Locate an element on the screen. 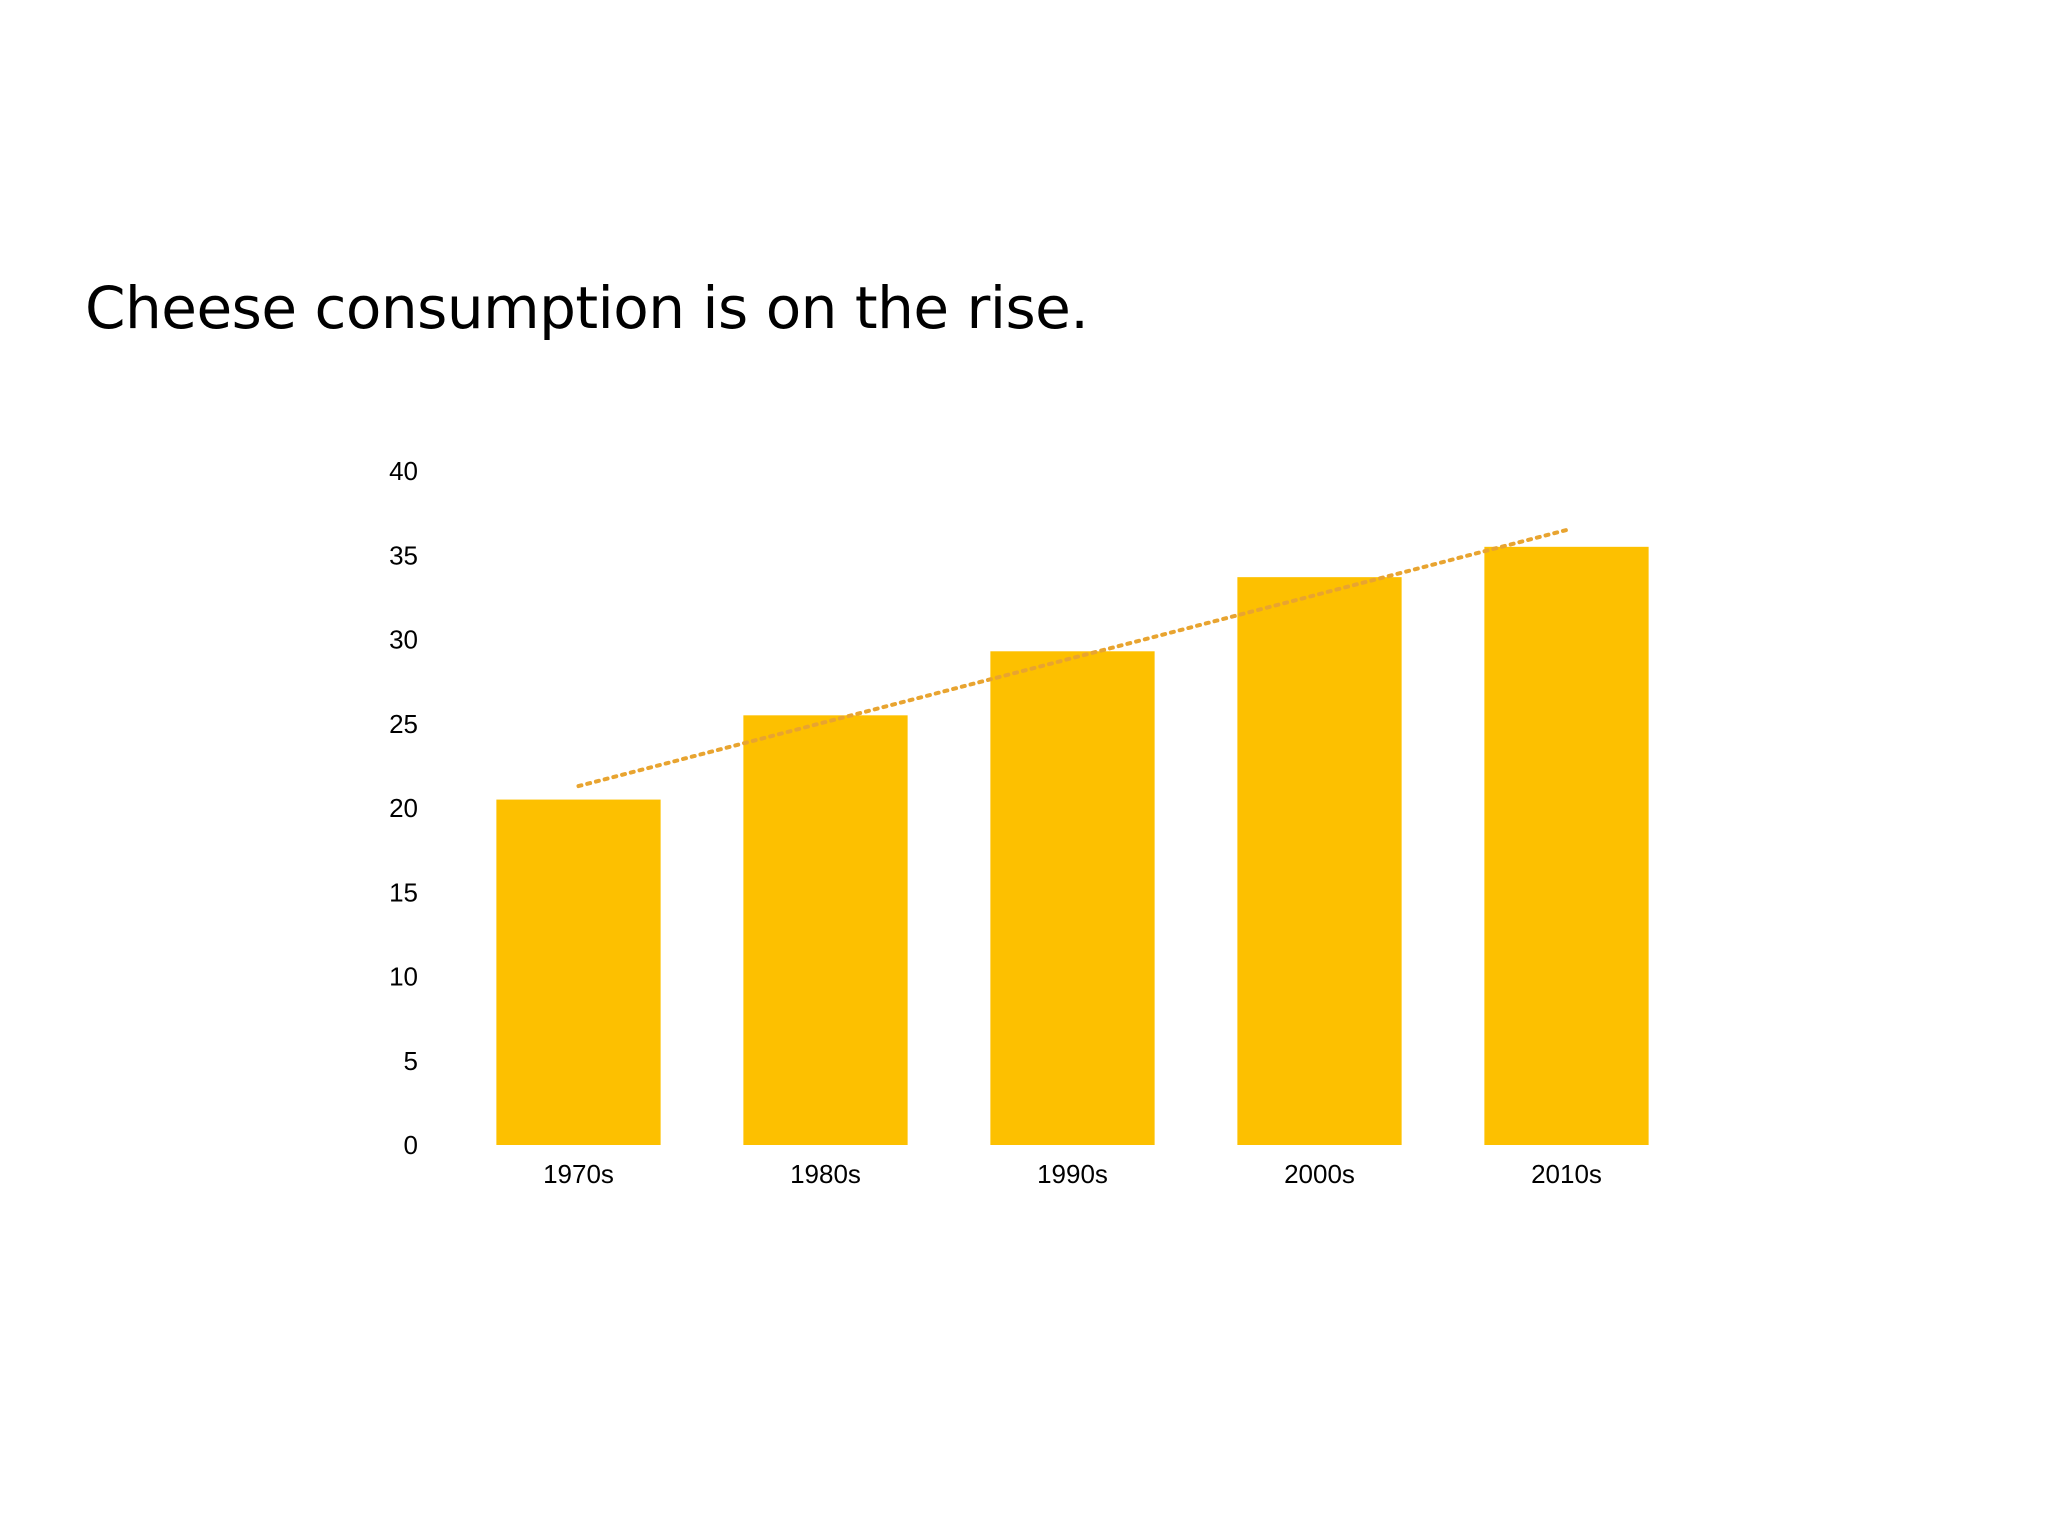 Image resolution: width=2048 pixels, height=1536 pixels. x-axis-ticks: 1970s 1980s 1990s 2000s 2010s is located at coordinates (1072, 1174).